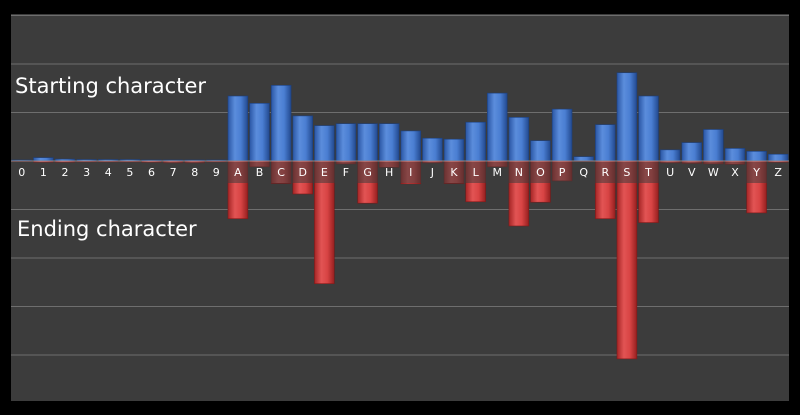 The image size is (800, 415). What do you see at coordinates (583, 172) in the screenshot?
I see `category-label-Q: Q` at bounding box center [583, 172].